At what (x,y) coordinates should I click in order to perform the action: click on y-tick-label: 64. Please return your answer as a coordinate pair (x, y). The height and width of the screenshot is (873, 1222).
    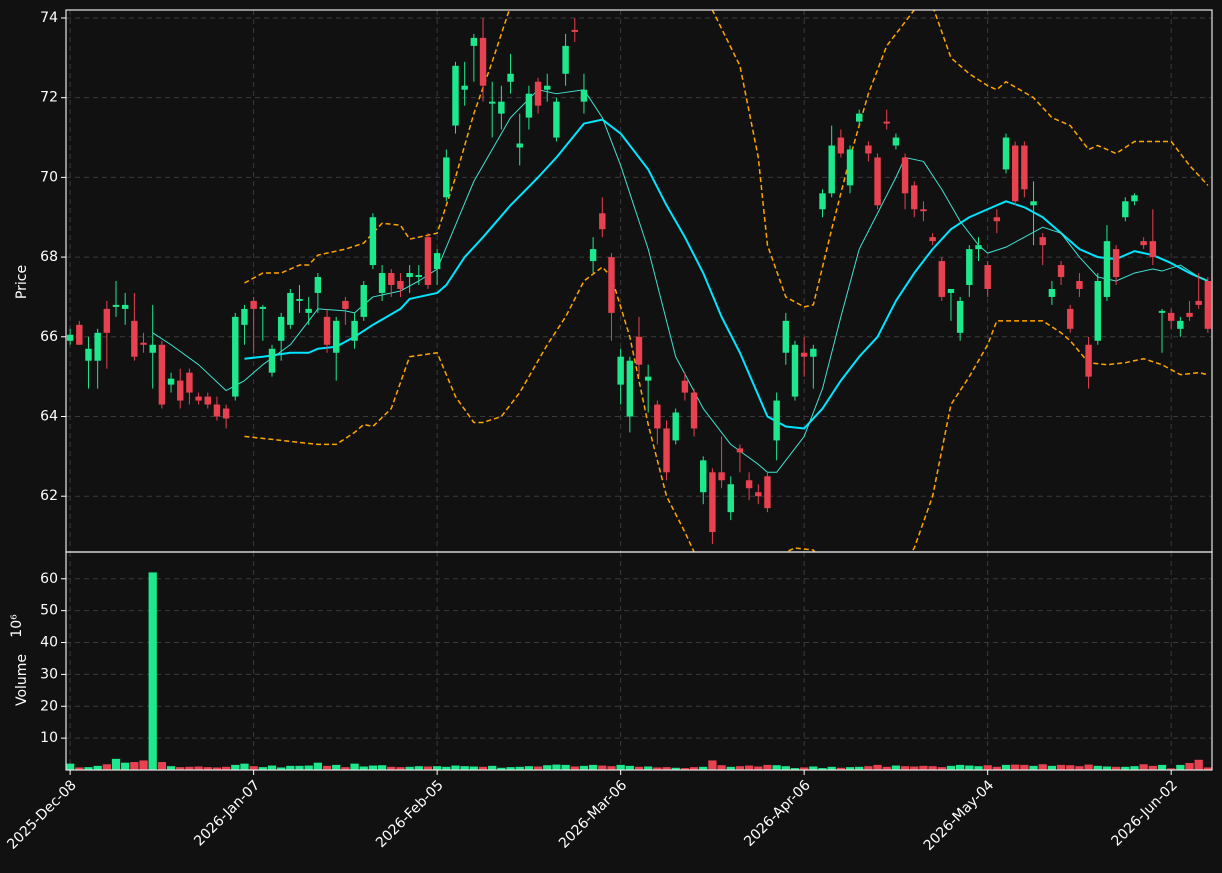
    Looking at the image, I should click on (49, 417).